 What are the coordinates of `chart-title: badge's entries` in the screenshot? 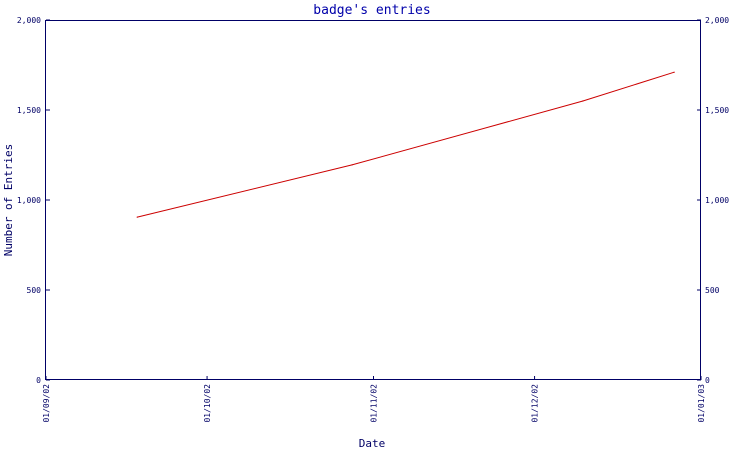 It's located at (371, 10).